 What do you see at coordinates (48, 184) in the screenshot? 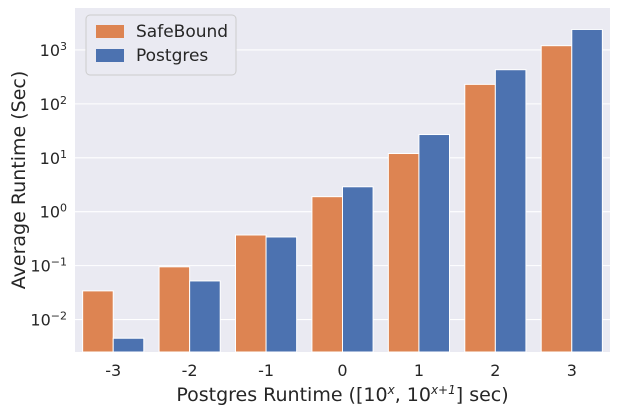
I see `y-tick-labels: 10⁻² 10⁻¹ 10⁰ 10¹ 10² 10³` at bounding box center [48, 184].